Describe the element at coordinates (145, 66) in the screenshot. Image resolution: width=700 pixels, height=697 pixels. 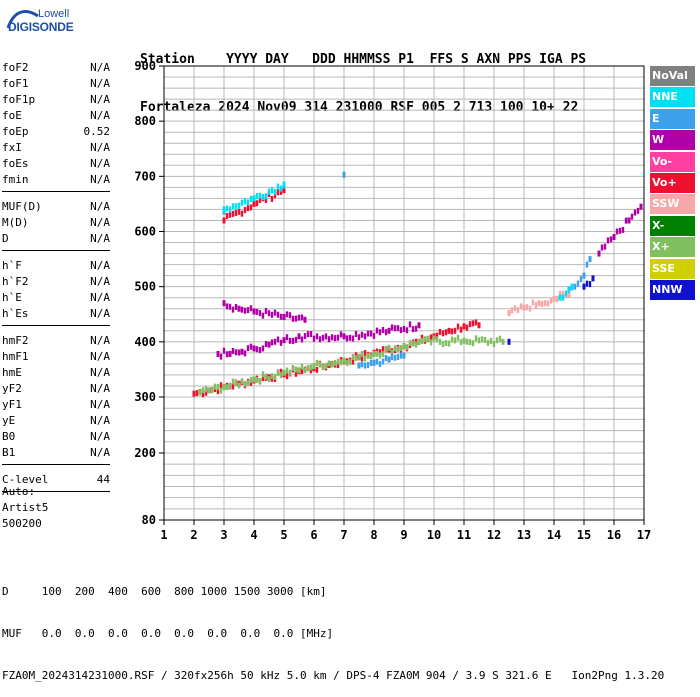
I see `y-tick-label: 900` at that location.